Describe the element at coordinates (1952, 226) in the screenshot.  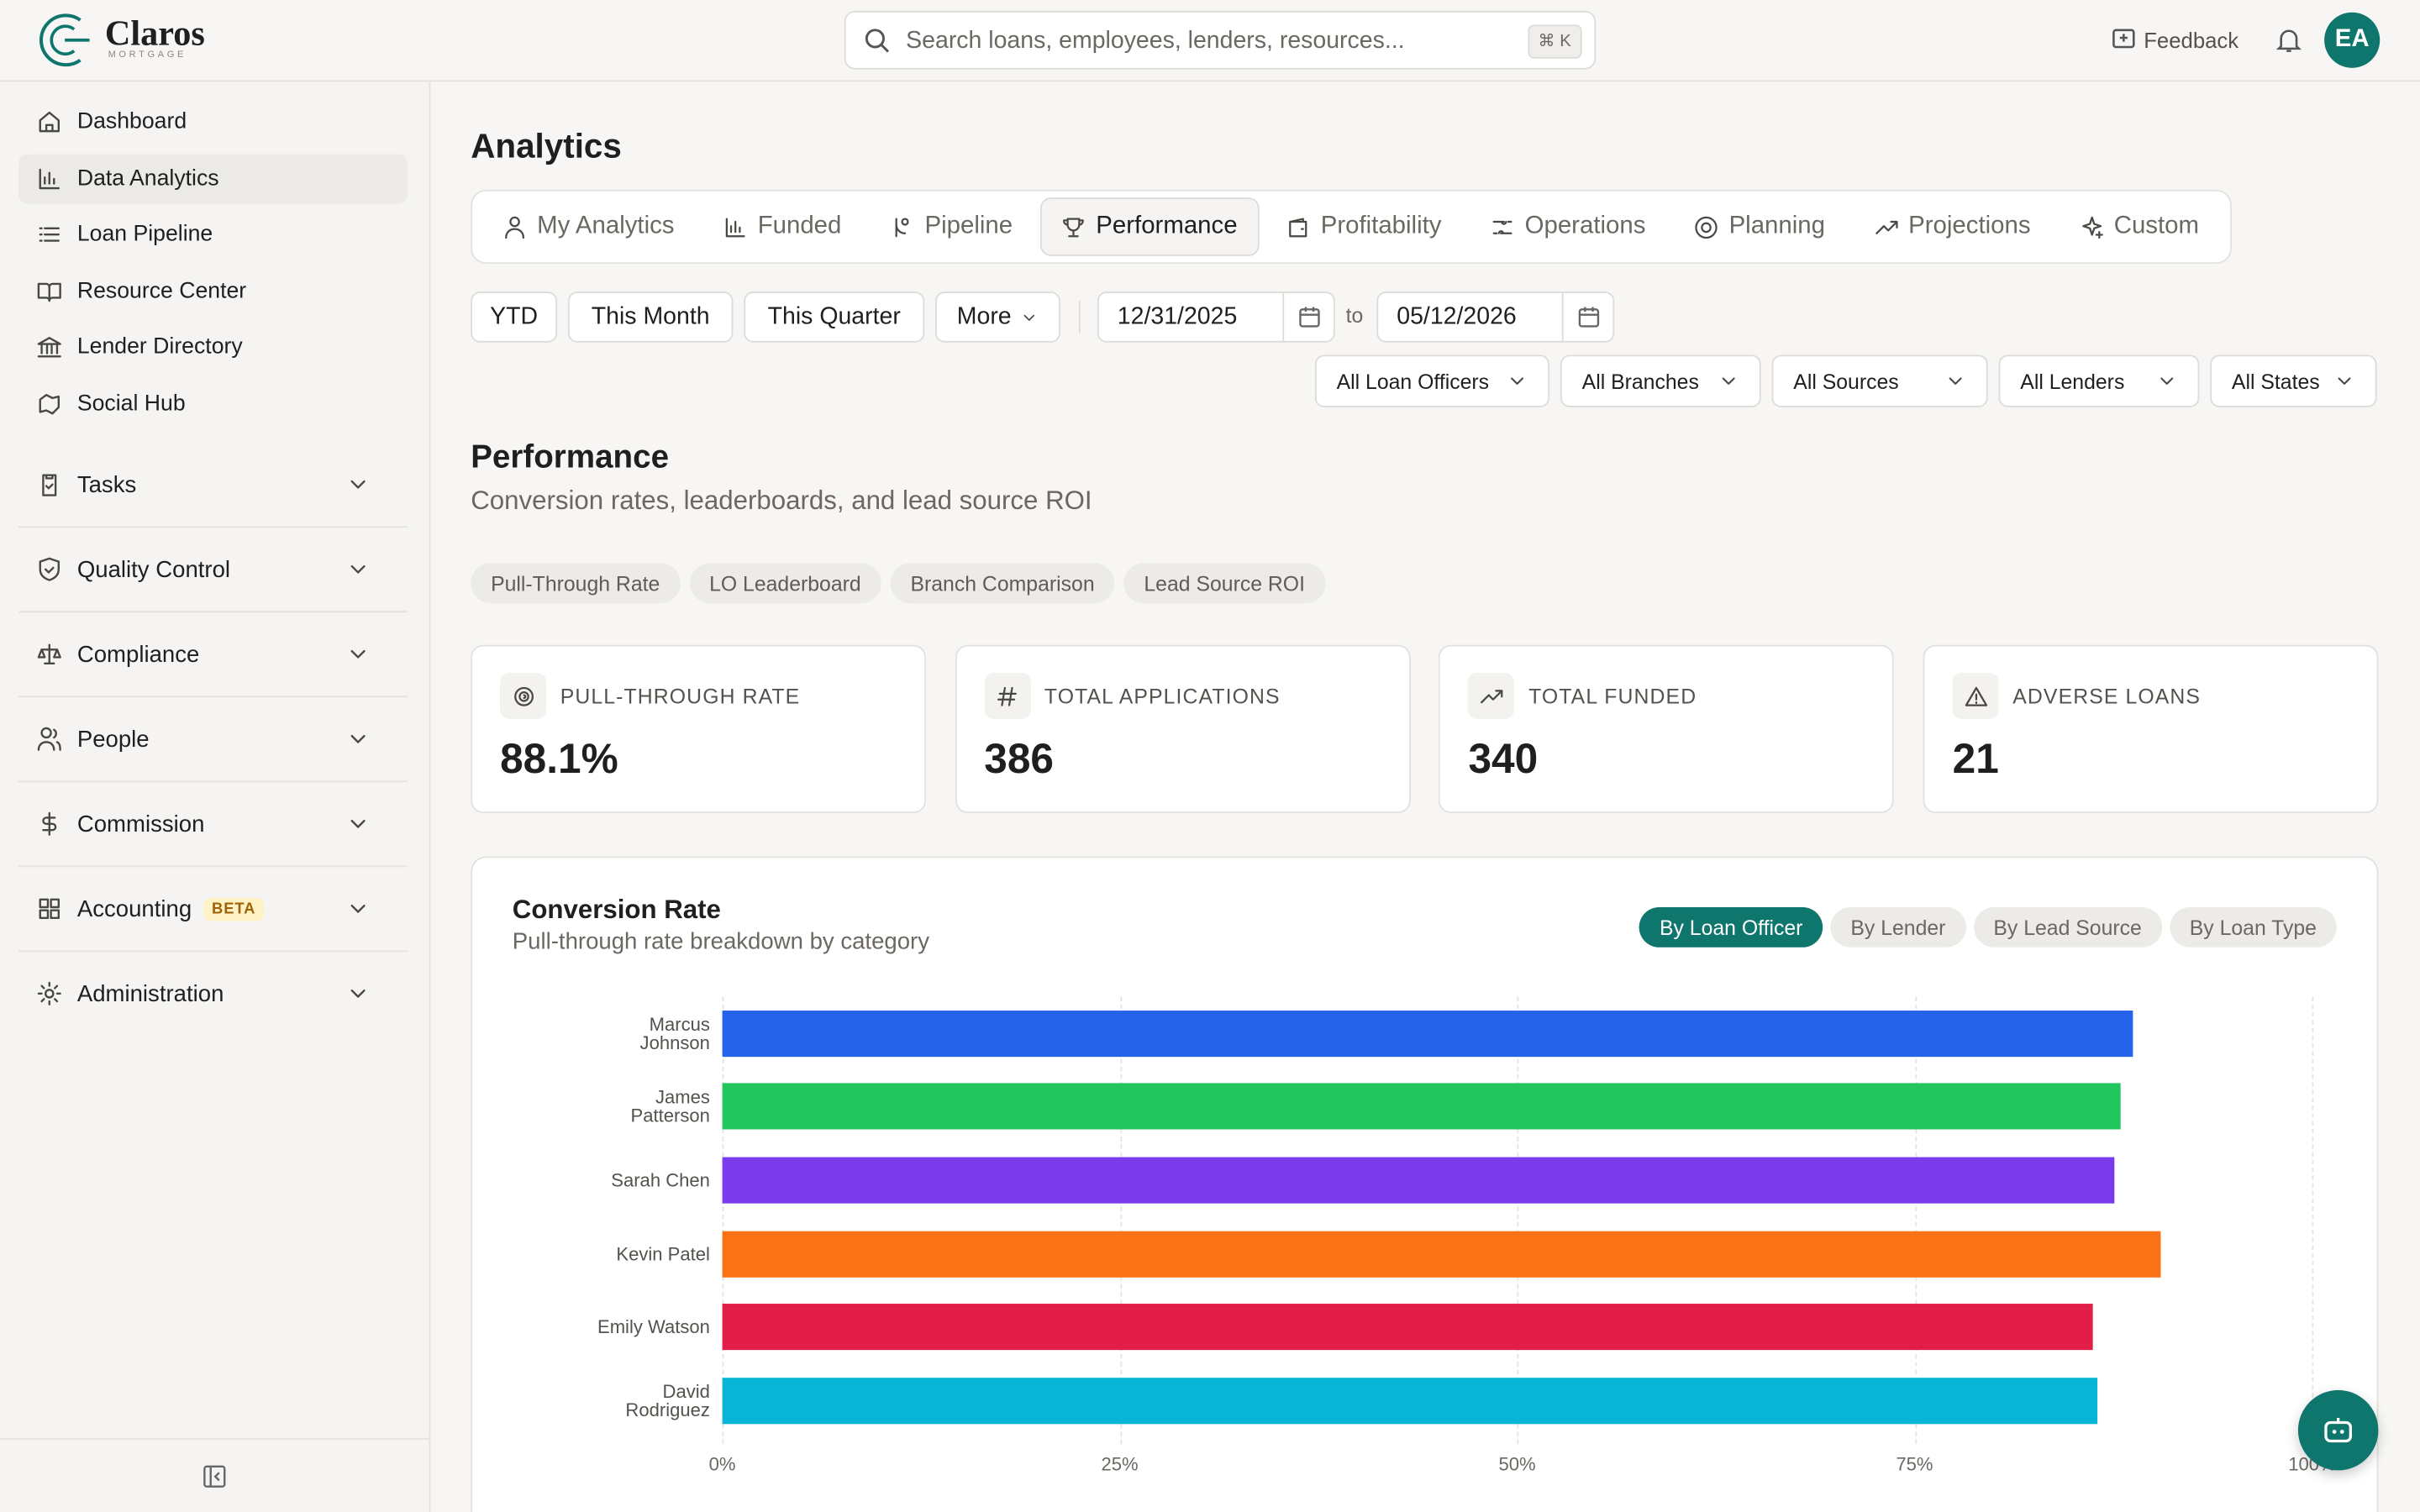
I see `tab: Projections` at that location.